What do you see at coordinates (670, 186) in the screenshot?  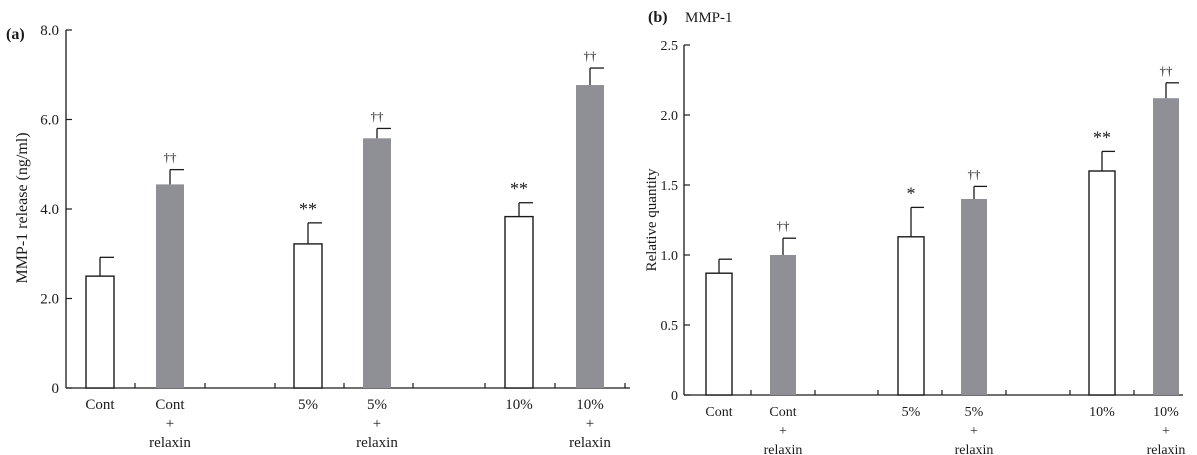 I see `y-tick-label: 1.5` at bounding box center [670, 186].